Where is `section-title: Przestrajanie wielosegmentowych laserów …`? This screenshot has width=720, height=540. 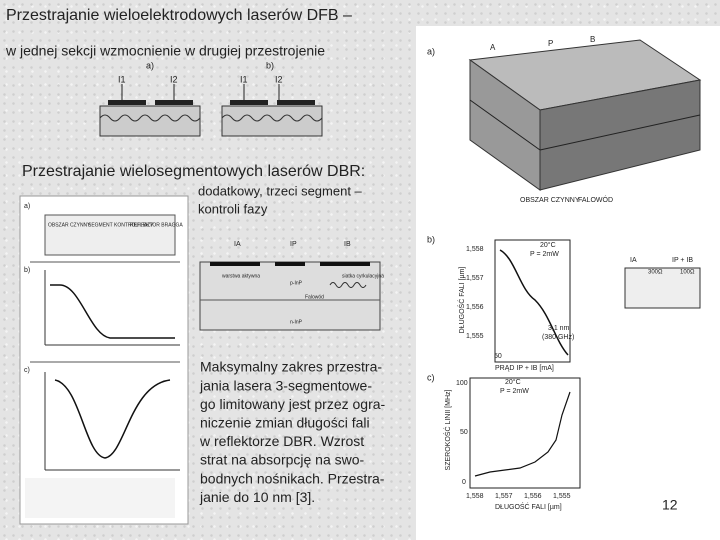 section-title: Przestrajanie wielosegmentowych laserów … is located at coordinates (193, 171).